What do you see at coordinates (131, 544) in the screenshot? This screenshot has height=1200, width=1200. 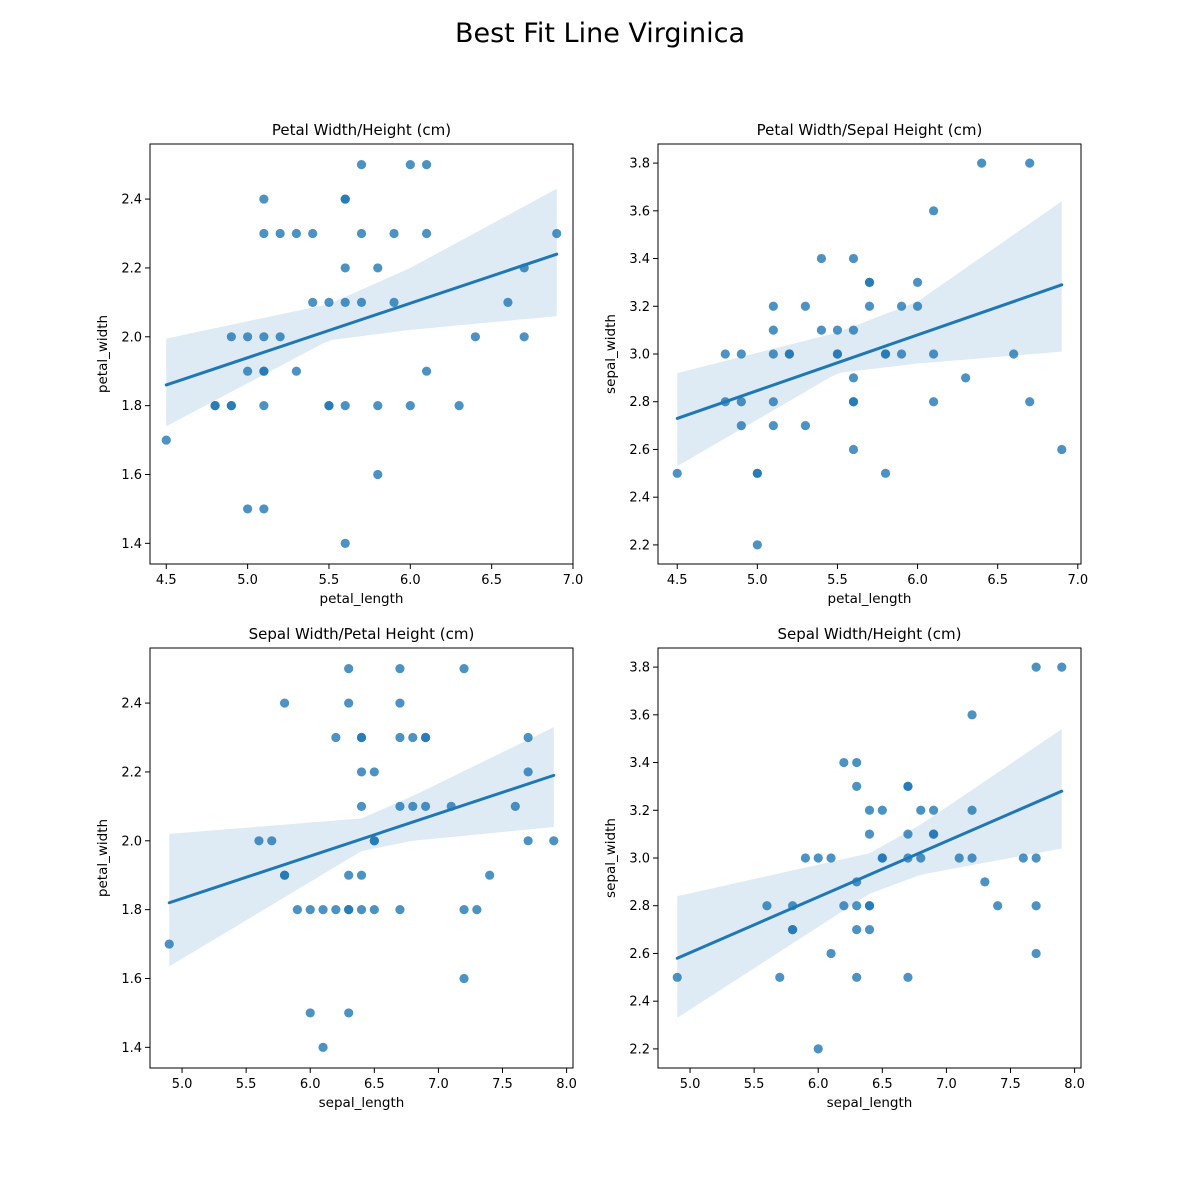 I see `y-tick-label: 1.4` at bounding box center [131, 544].